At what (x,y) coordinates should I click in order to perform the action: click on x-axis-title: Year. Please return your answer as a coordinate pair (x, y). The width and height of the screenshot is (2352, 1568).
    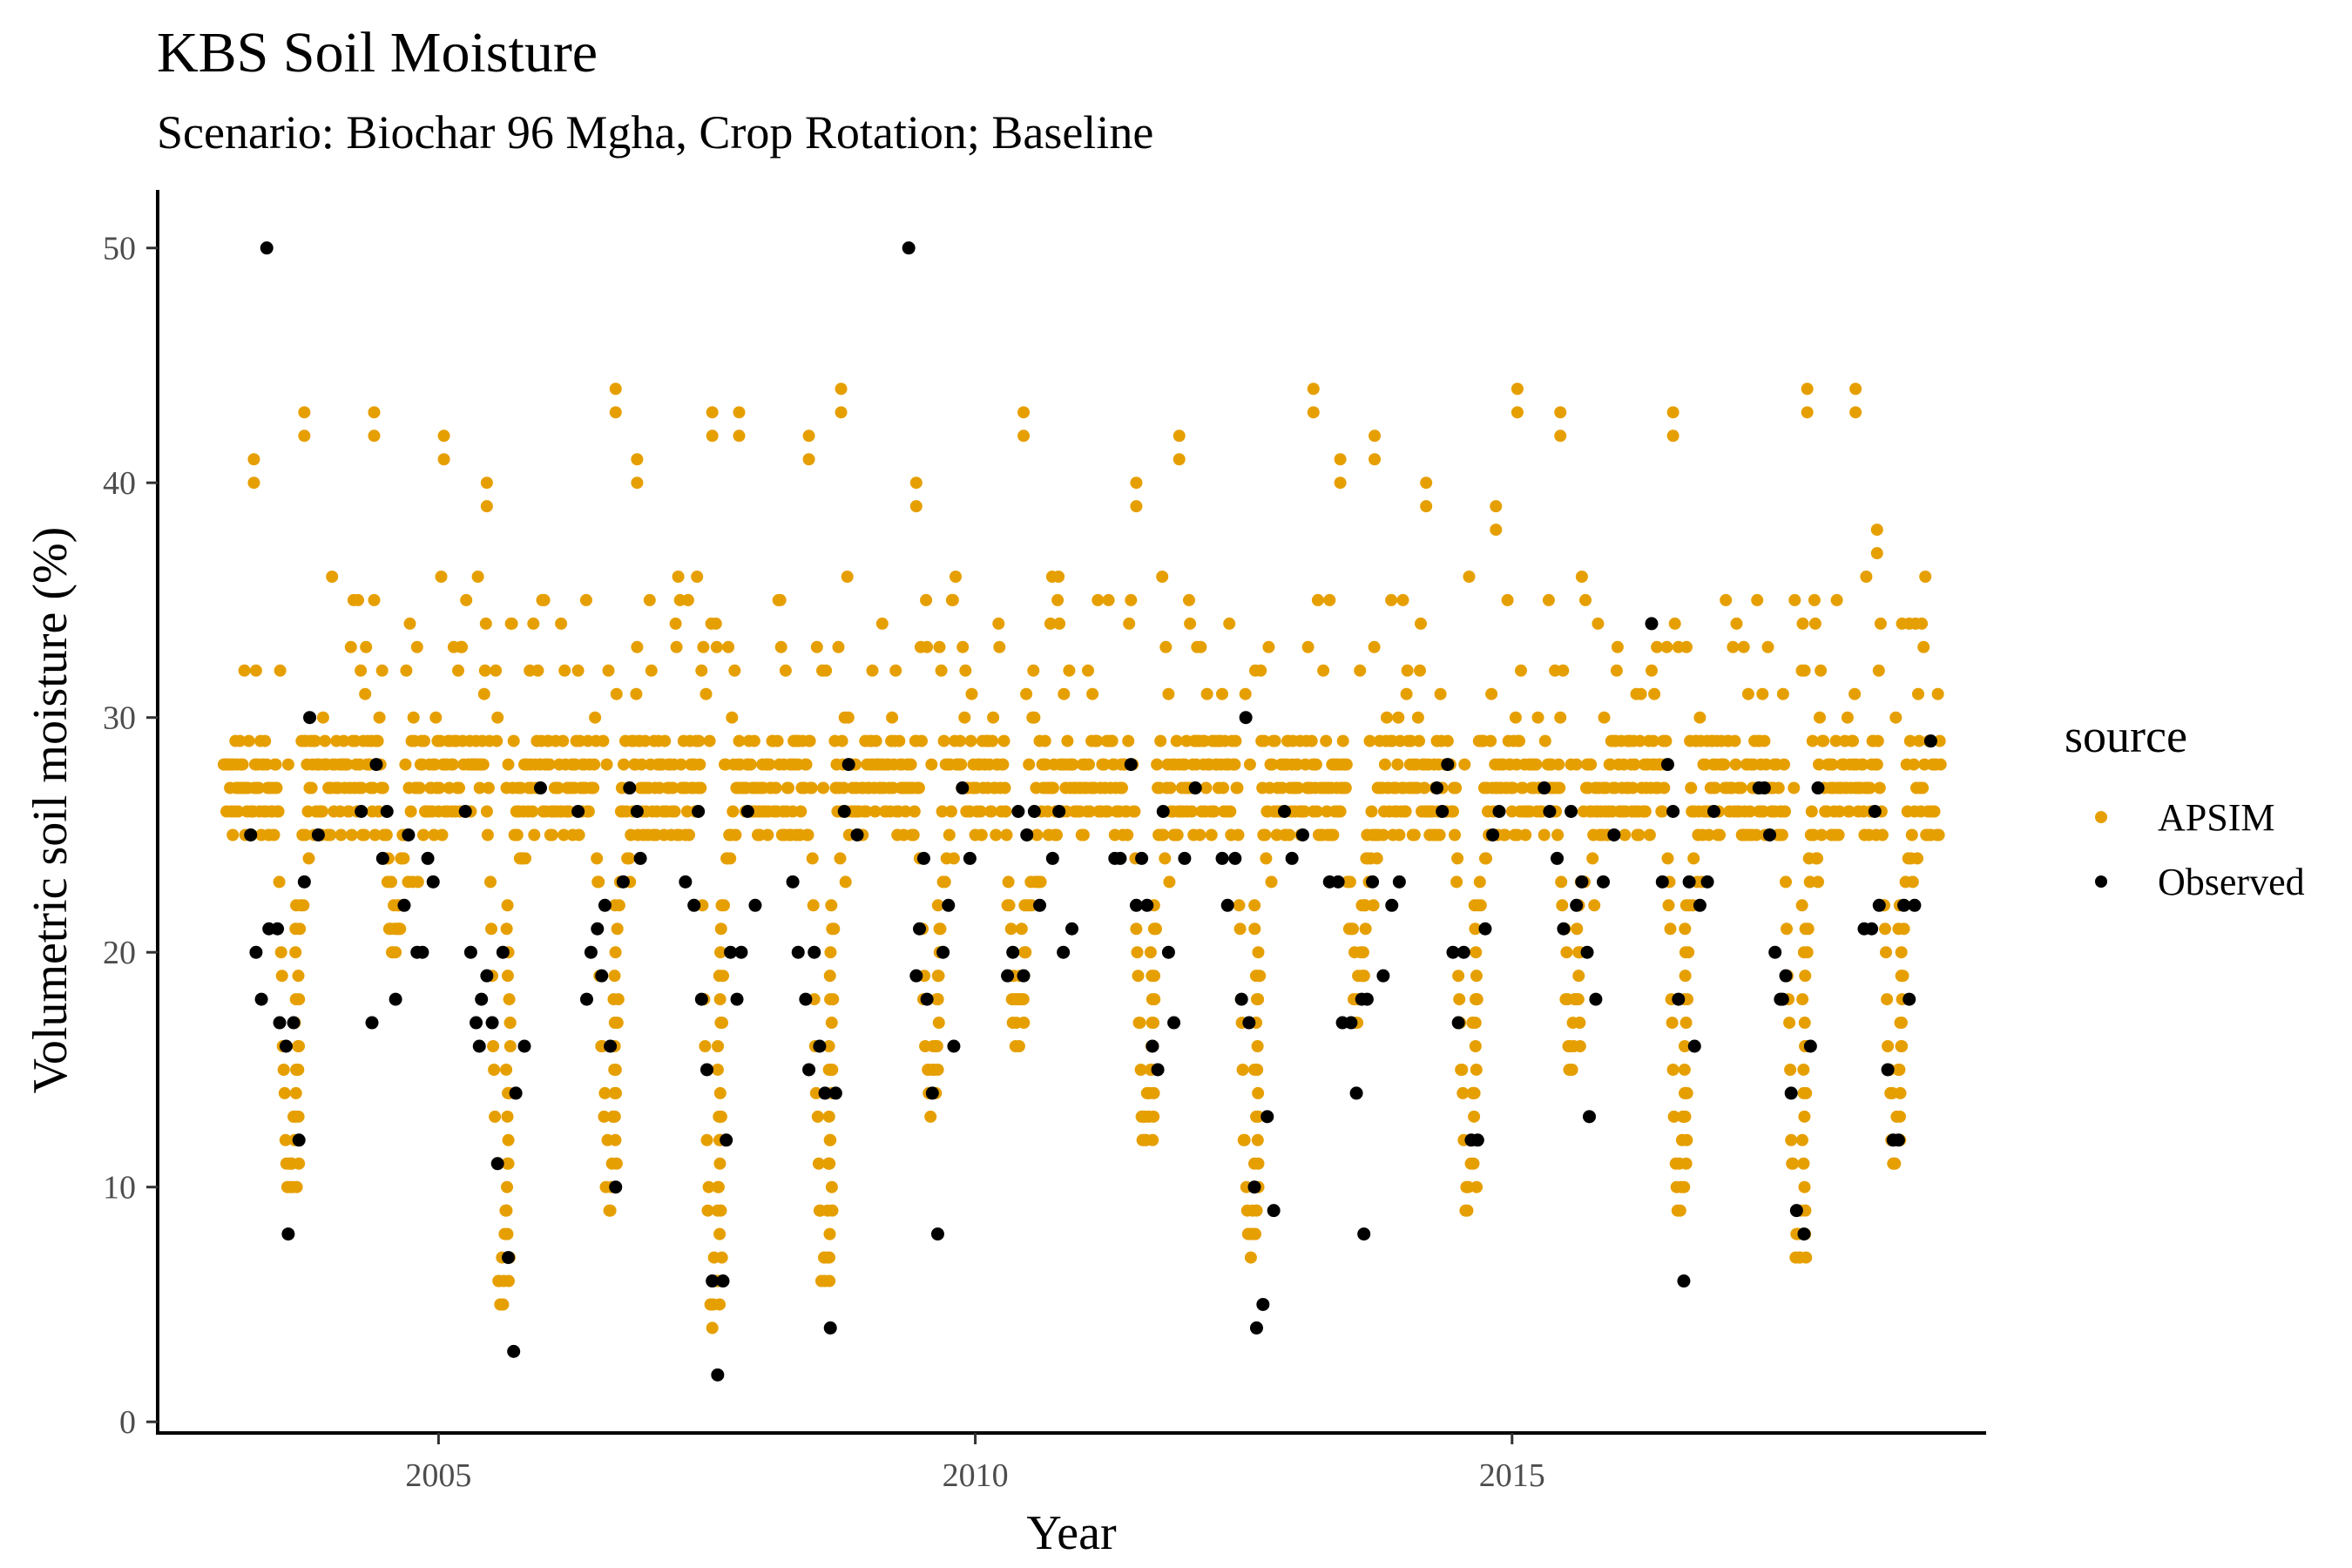
    Looking at the image, I should click on (1071, 1533).